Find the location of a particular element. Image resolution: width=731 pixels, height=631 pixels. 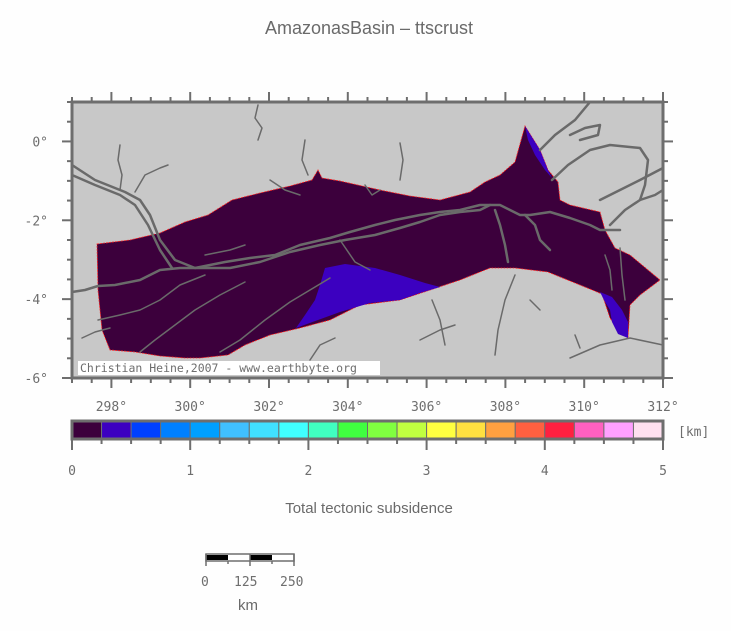

colorbar-unit: [km] is located at coordinates (693, 432).